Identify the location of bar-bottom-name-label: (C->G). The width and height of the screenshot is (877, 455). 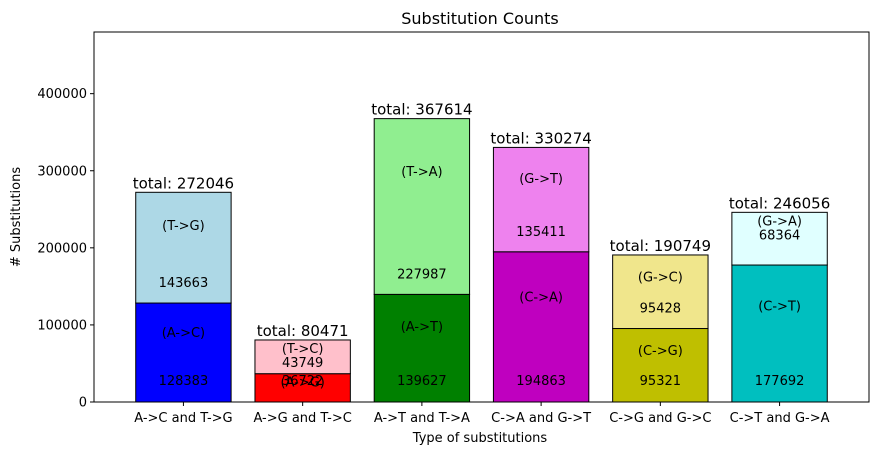
(660, 351).